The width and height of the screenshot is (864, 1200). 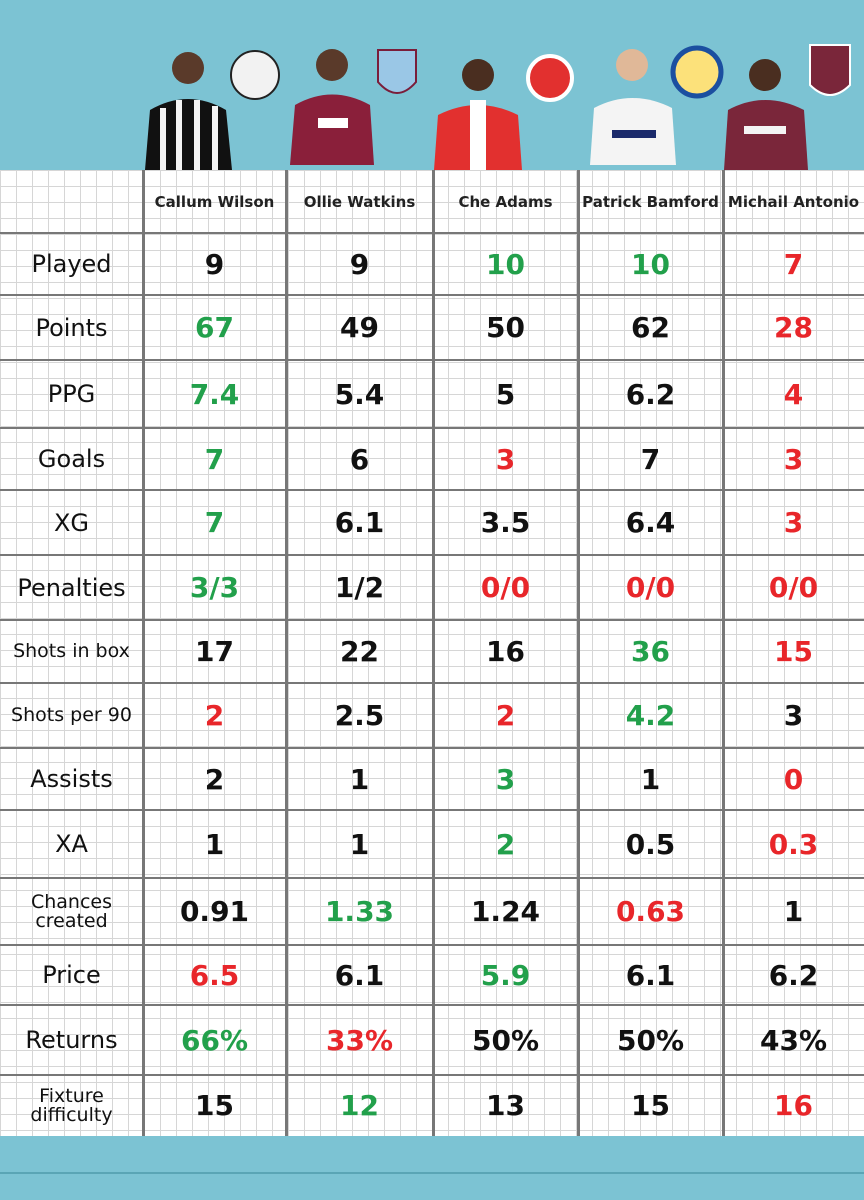 What do you see at coordinates (214, 587) in the screenshot?
I see `value-cell: 3/3` at bounding box center [214, 587].